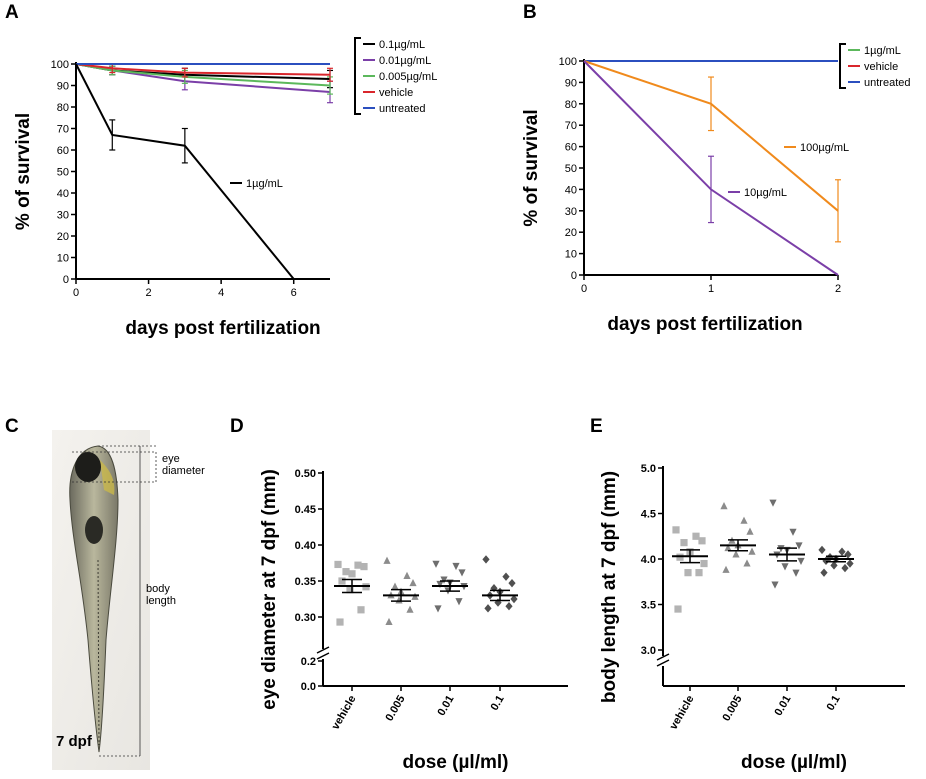  I want to click on y-tick-label: 90, so click(63, 87).